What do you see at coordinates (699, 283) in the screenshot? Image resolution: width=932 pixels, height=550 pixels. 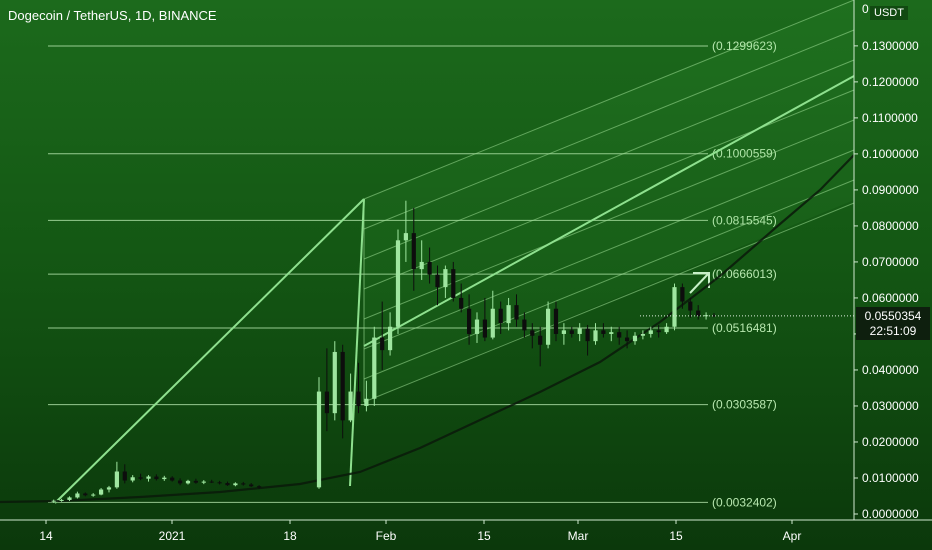 I see `target-arrow-shaft` at bounding box center [699, 283].